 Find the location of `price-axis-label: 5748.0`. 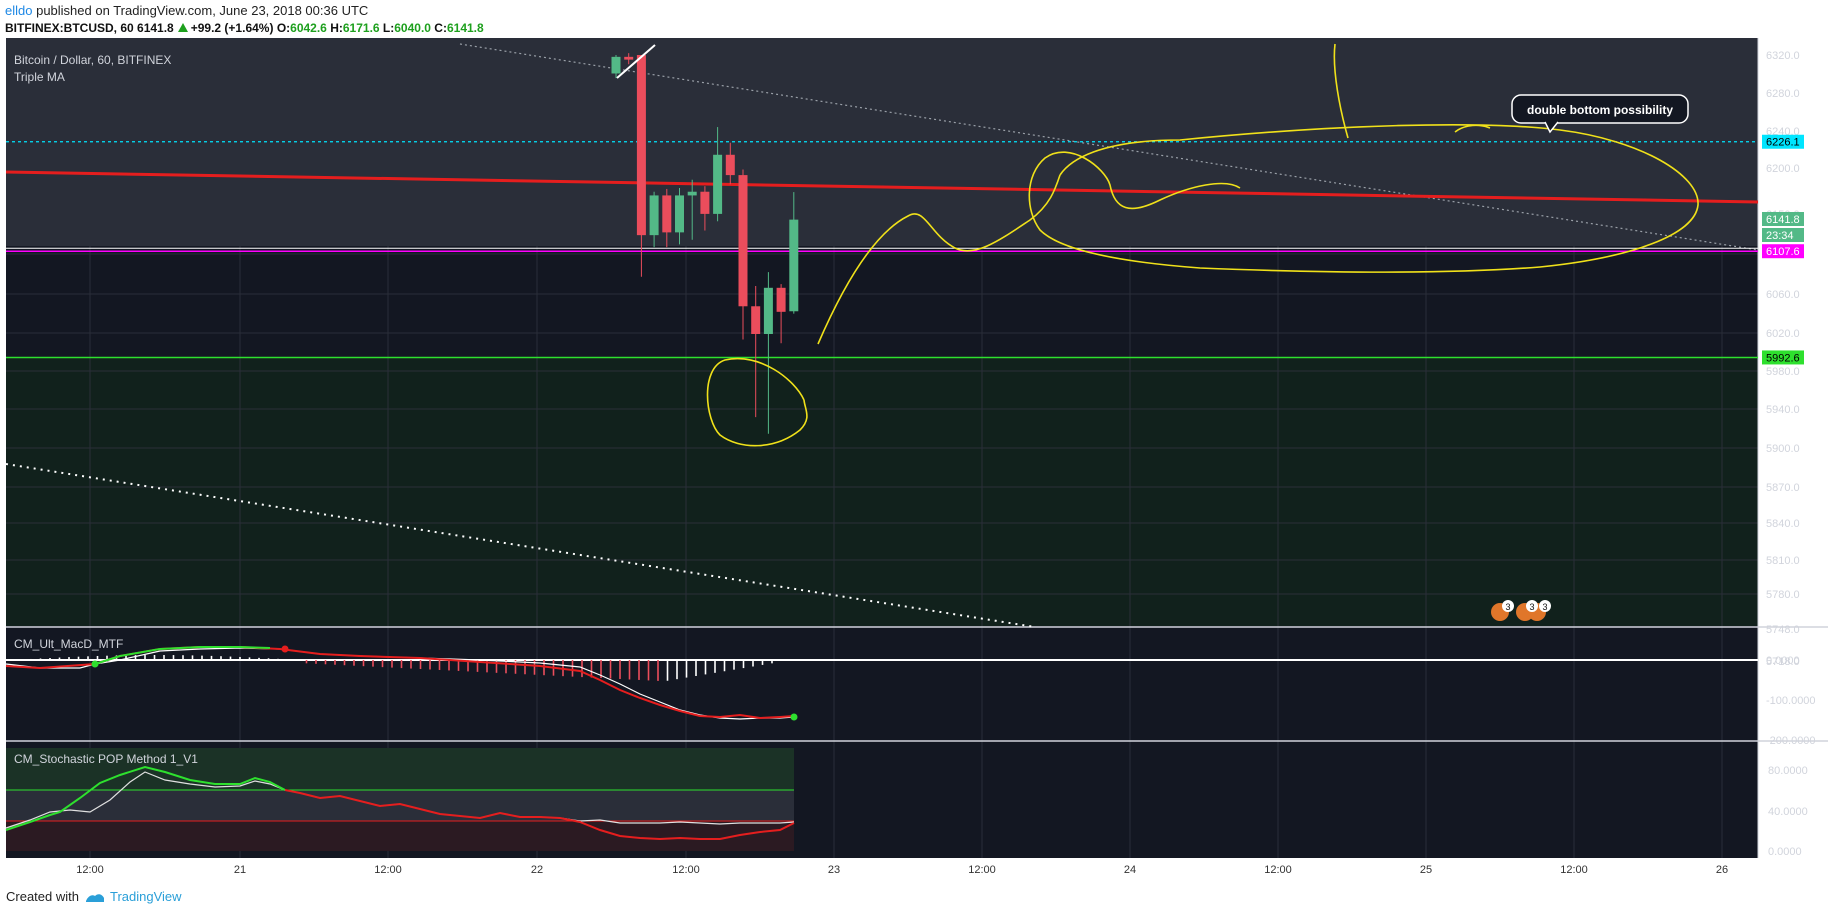

price-axis-label: 5748.0 is located at coordinates (1783, 630).